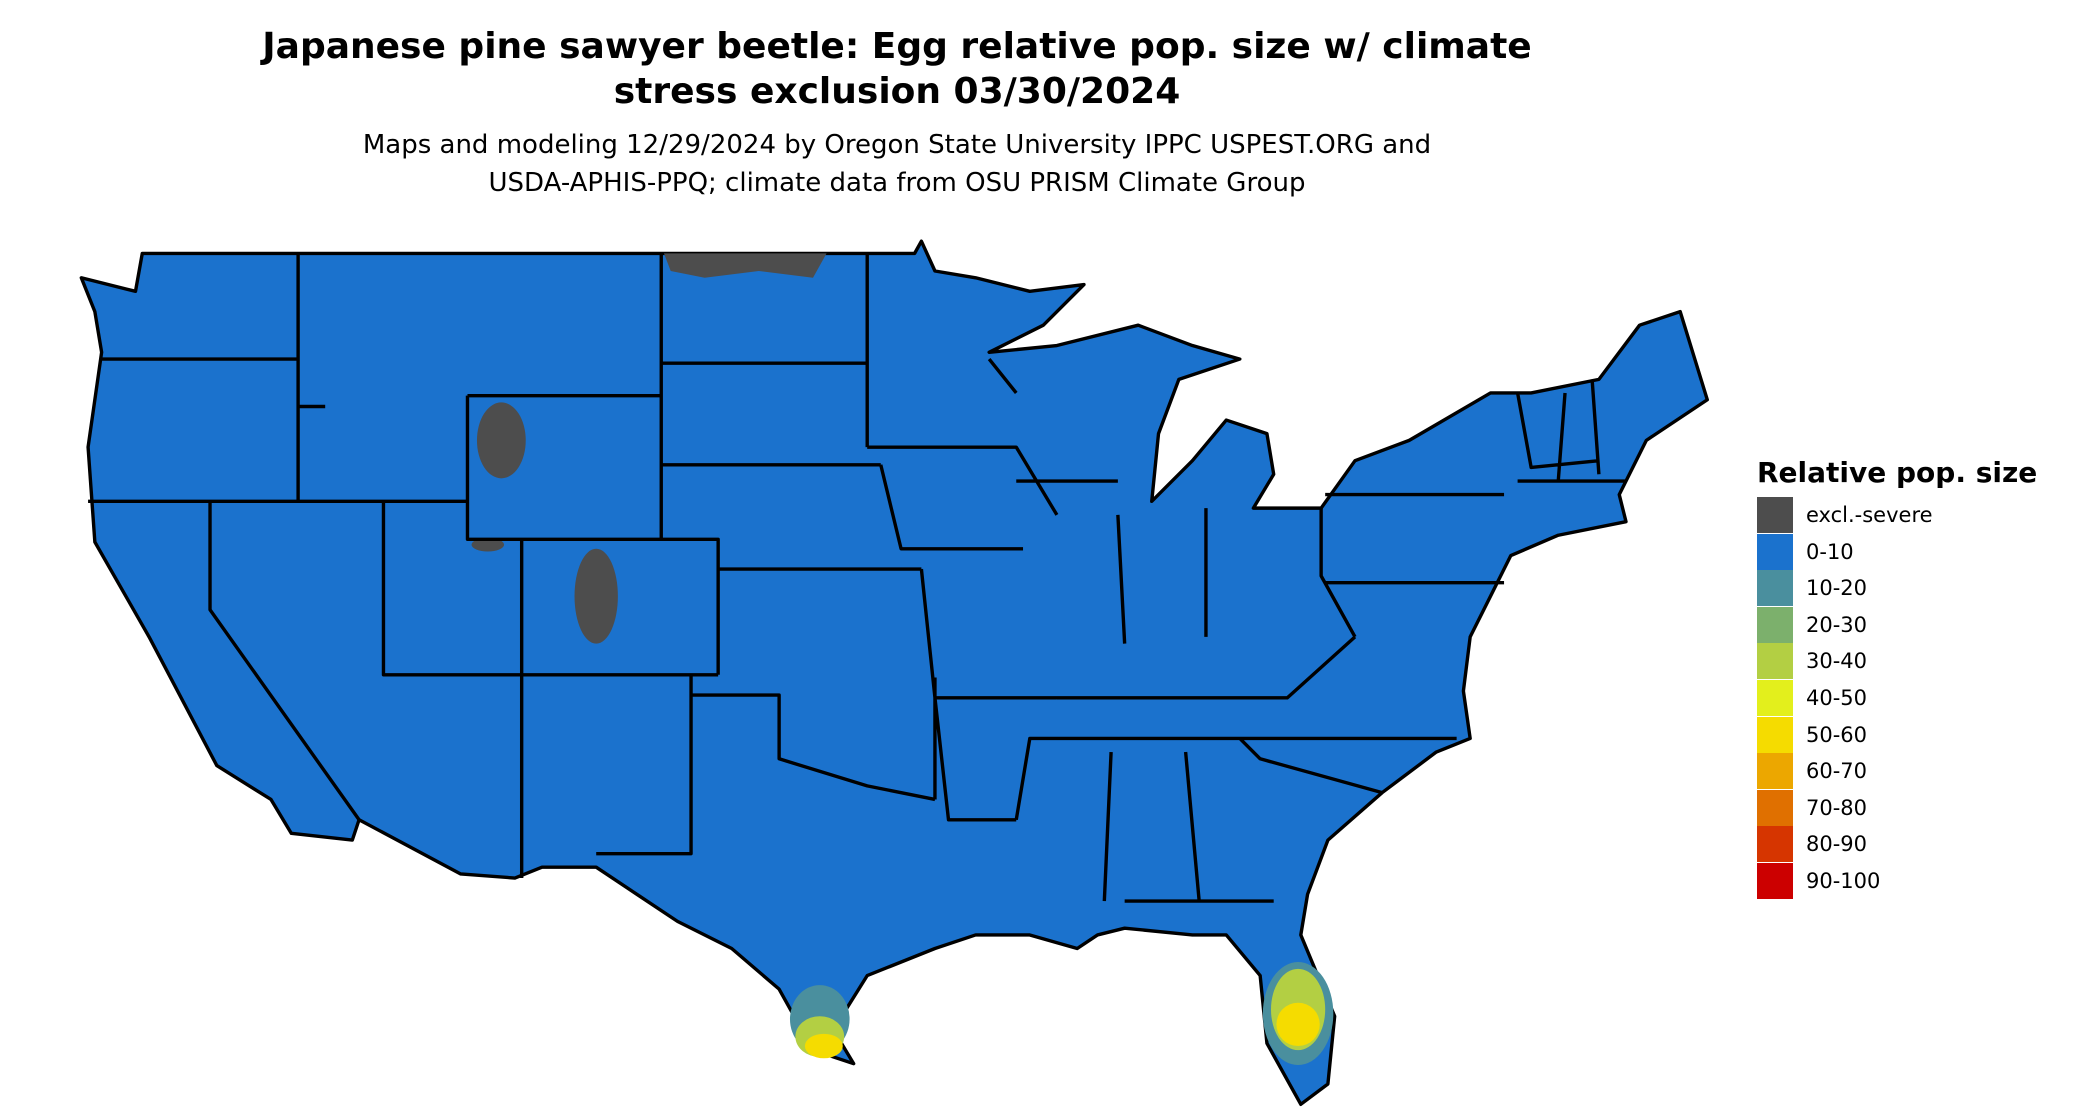 The width and height of the screenshot is (2100, 1116). I want to click on legend-label: 80-90, so click(1837, 844).